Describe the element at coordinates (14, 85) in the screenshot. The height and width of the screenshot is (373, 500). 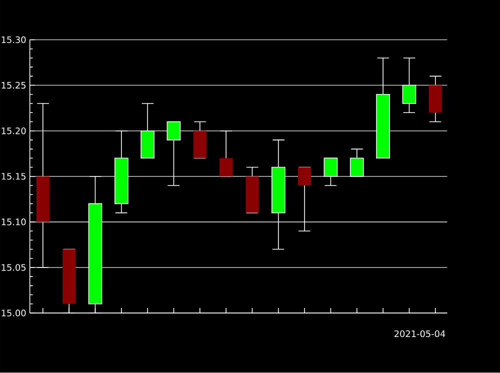
I see `y-tick-label: 15.25` at that location.